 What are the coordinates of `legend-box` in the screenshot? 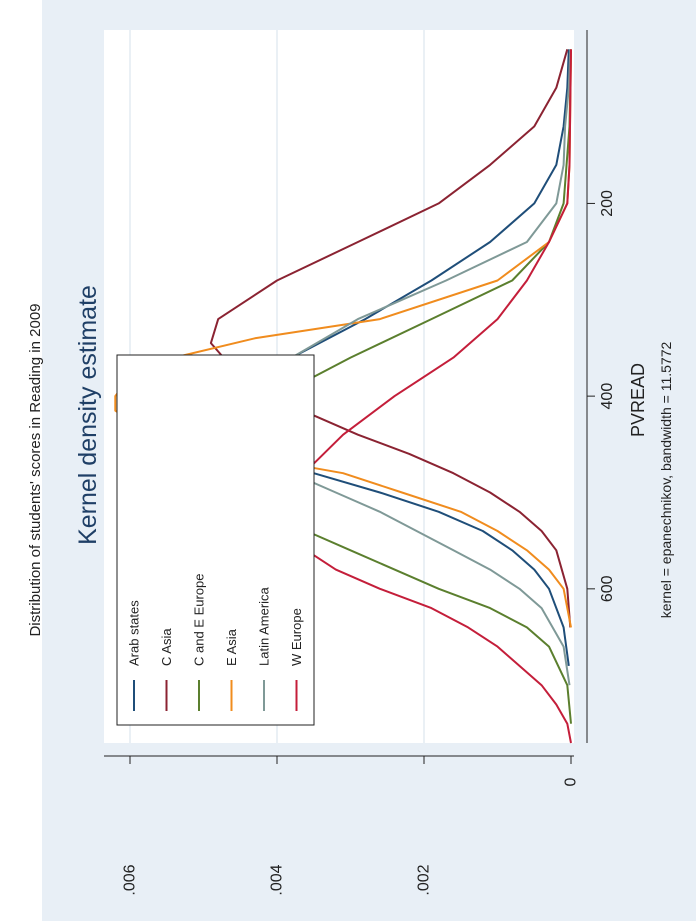 It's located at (215, 540).